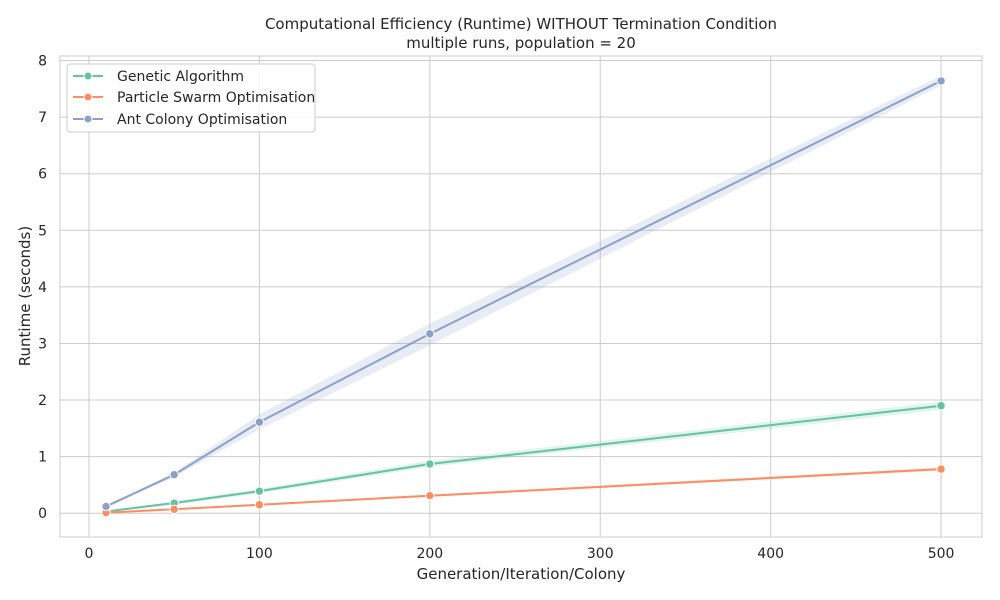  I want to click on x-tick-label: 0, so click(89, 554).